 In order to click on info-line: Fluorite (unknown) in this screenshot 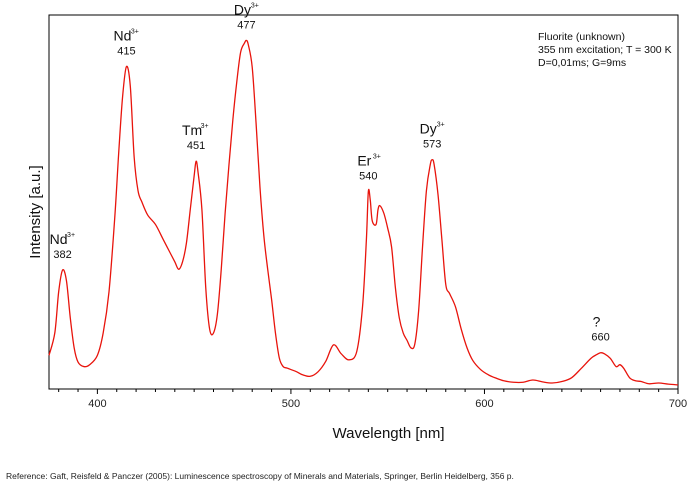, I will do `click(581, 37)`.